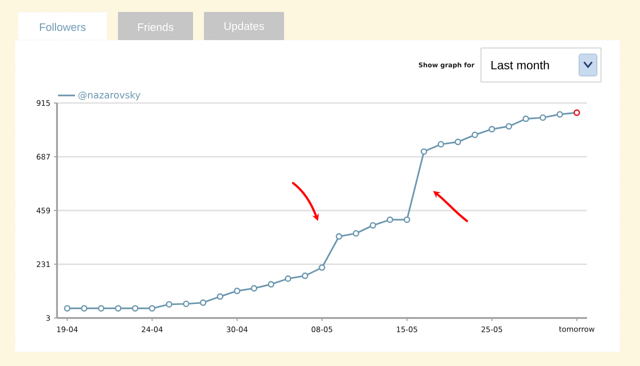  Describe the element at coordinates (156, 27) in the screenshot. I see `text: Friends` at that location.